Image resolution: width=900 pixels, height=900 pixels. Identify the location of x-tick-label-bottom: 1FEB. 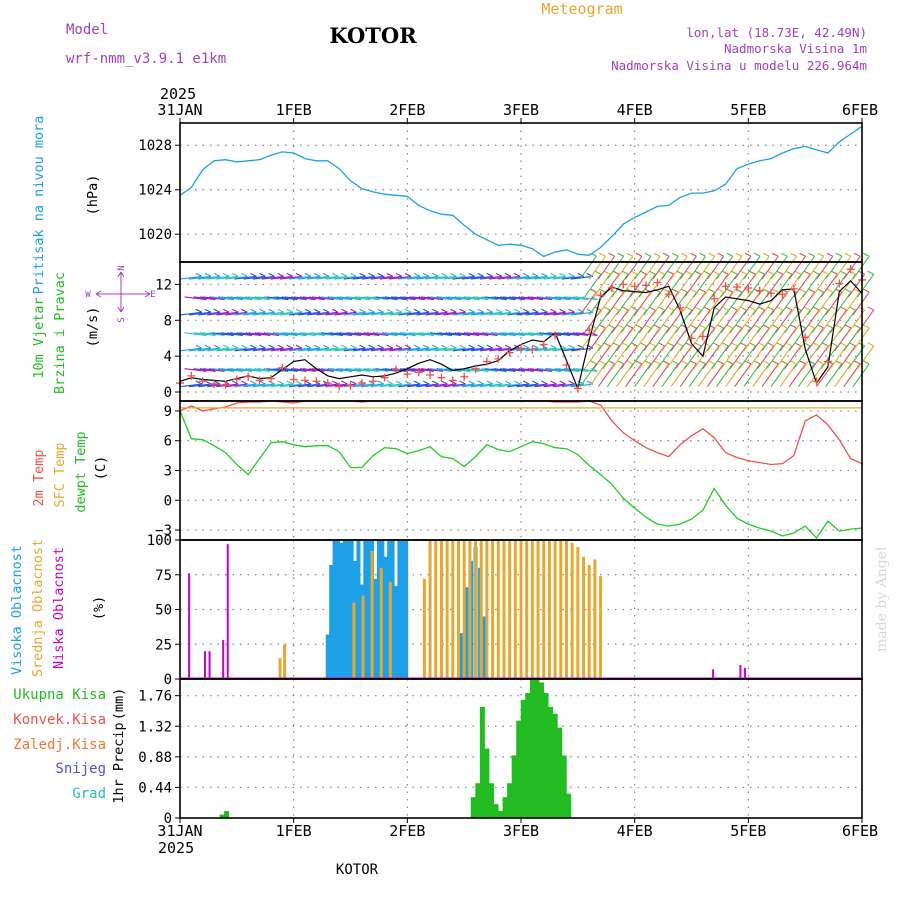
(294, 831).